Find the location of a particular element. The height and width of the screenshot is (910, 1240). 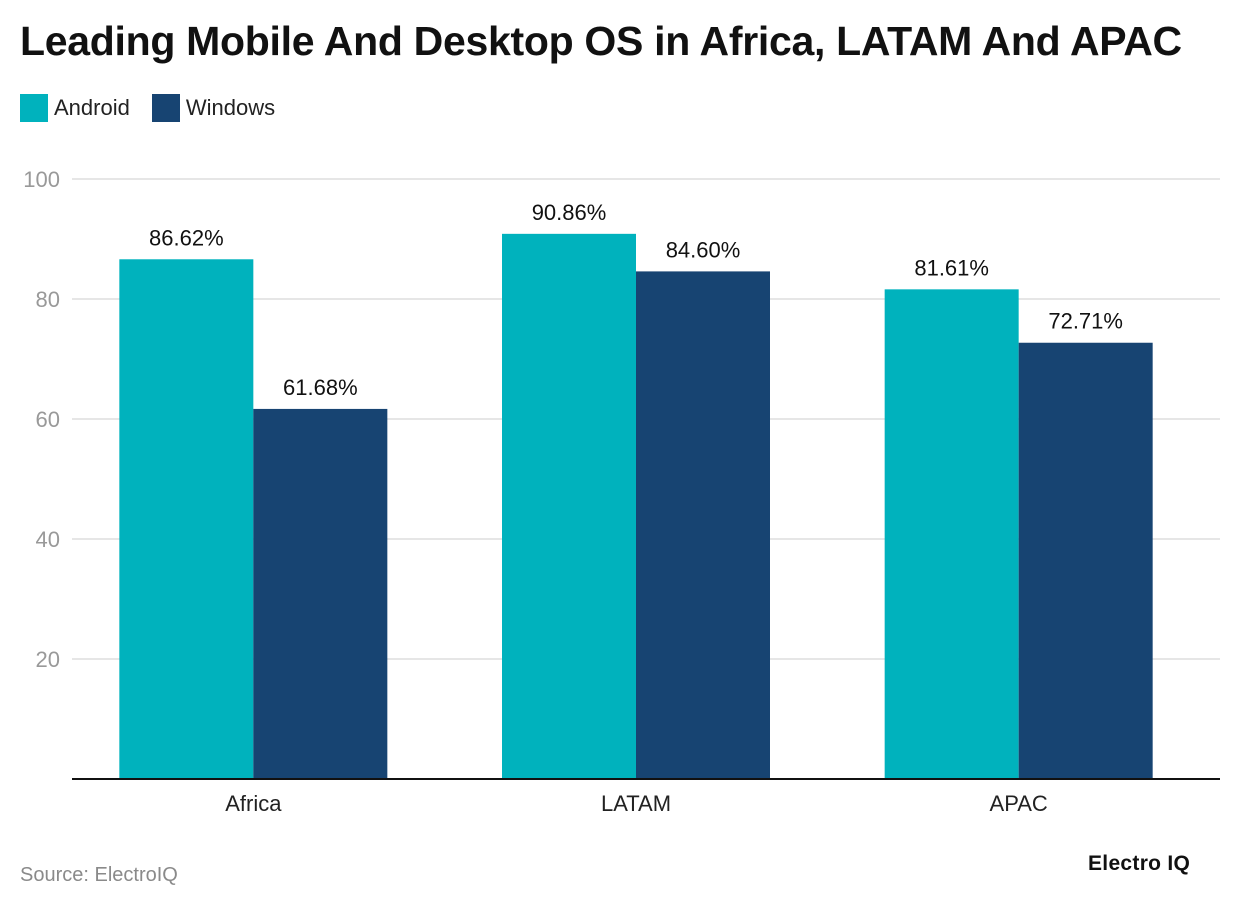

bar-windows-latam is located at coordinates (703, 525).